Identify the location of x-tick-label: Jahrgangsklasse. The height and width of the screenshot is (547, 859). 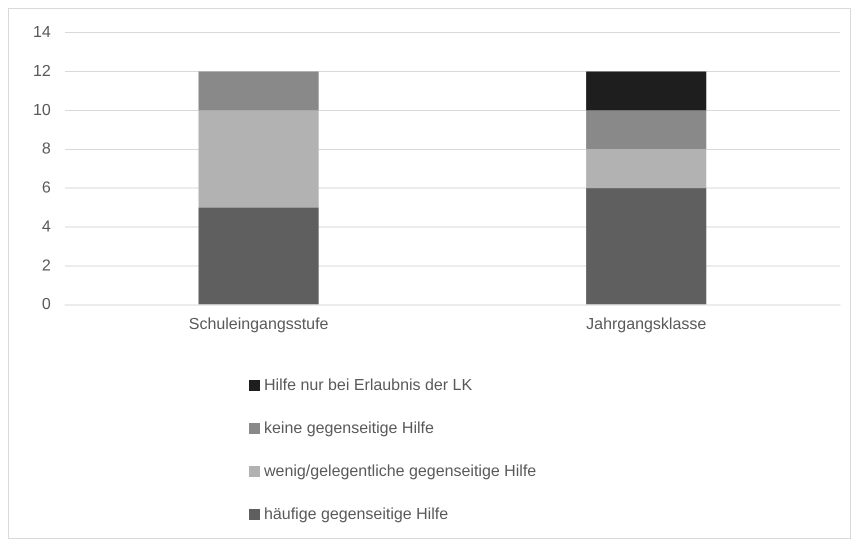
(646, 324).